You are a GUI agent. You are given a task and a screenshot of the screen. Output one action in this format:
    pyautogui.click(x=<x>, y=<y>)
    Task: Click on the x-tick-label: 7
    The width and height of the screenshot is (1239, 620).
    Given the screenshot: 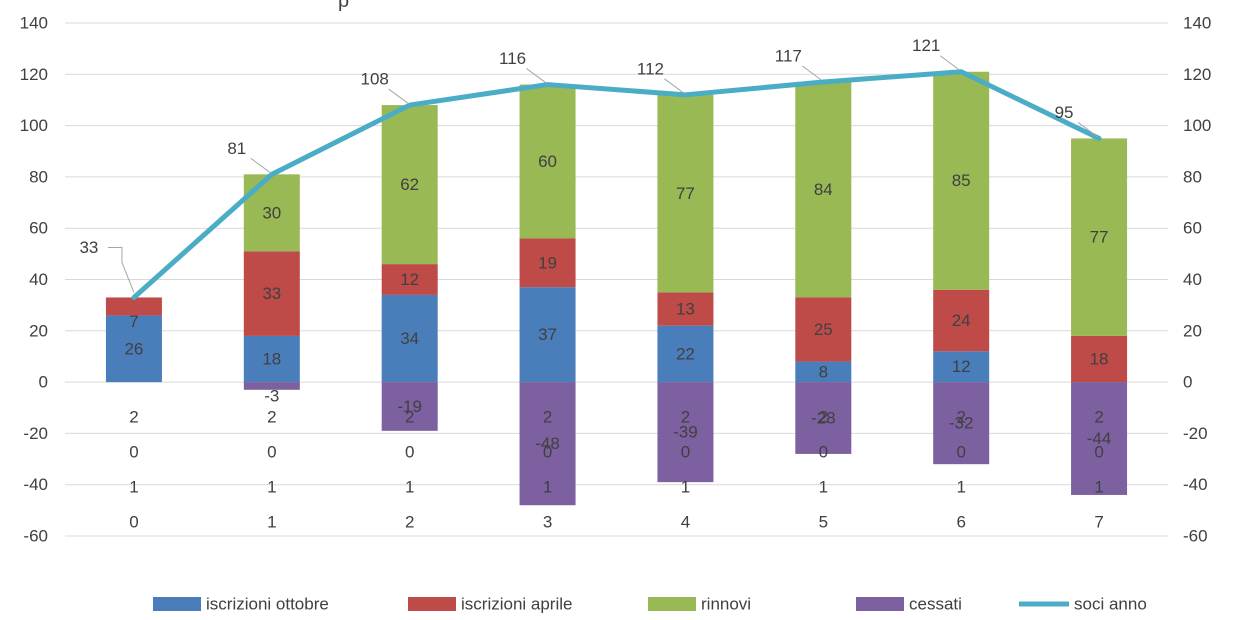 What is the action you would take?
    pyautogui.click(x=1098, y=522)
    